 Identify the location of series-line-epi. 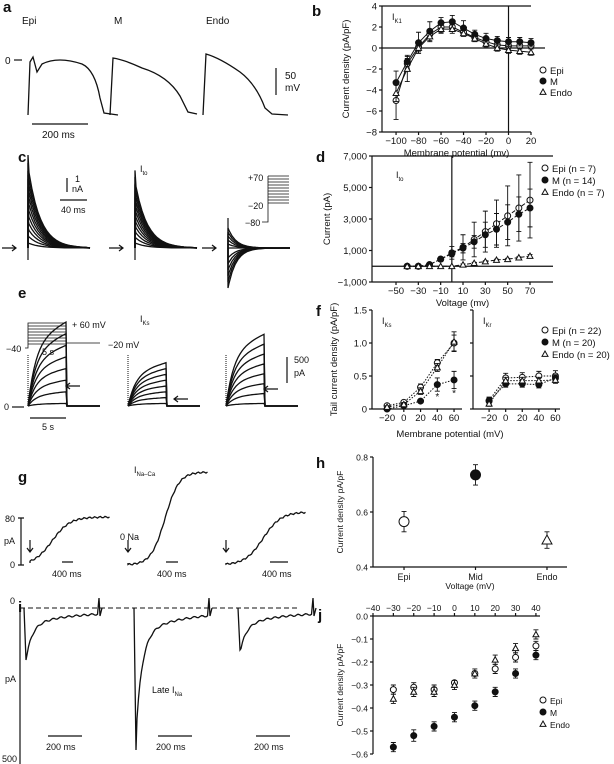
(463, 63).